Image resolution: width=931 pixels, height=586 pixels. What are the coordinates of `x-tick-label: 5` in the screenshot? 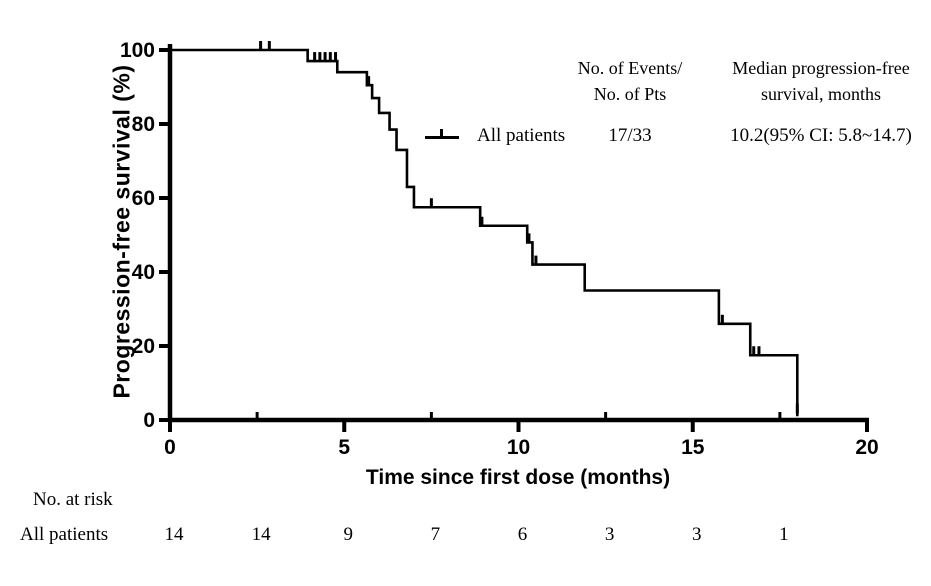 It's located at (344, 447).